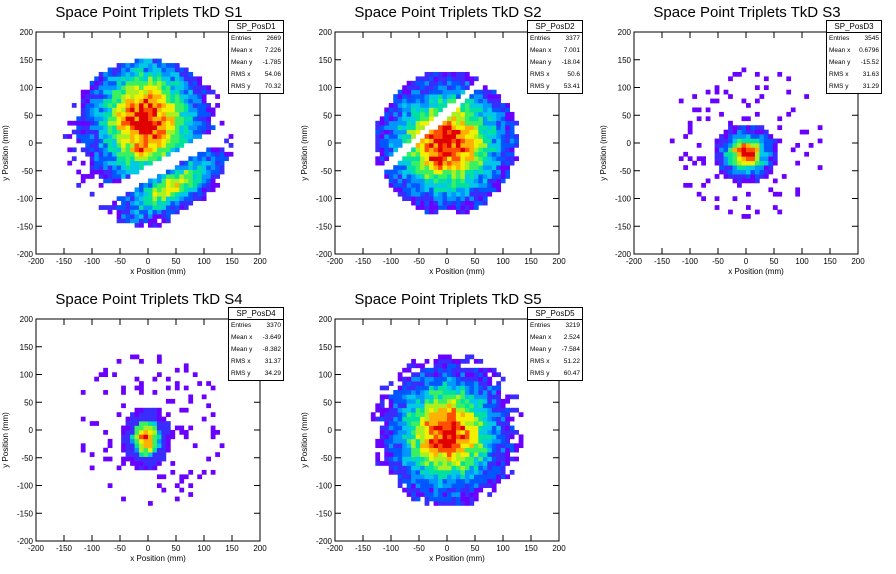  What do you see at coordinates (572, 38) in the screenshot?
I see `stats-value: 3377` at bounding box center [572, 38].